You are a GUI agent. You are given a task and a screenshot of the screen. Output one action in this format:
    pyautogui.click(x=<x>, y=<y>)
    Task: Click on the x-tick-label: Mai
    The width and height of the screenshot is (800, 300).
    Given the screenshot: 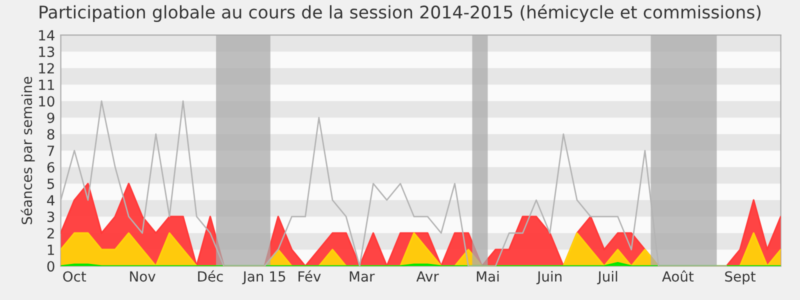 What is the action you would take?
    pyautogui.click(x=487, y=276)
    